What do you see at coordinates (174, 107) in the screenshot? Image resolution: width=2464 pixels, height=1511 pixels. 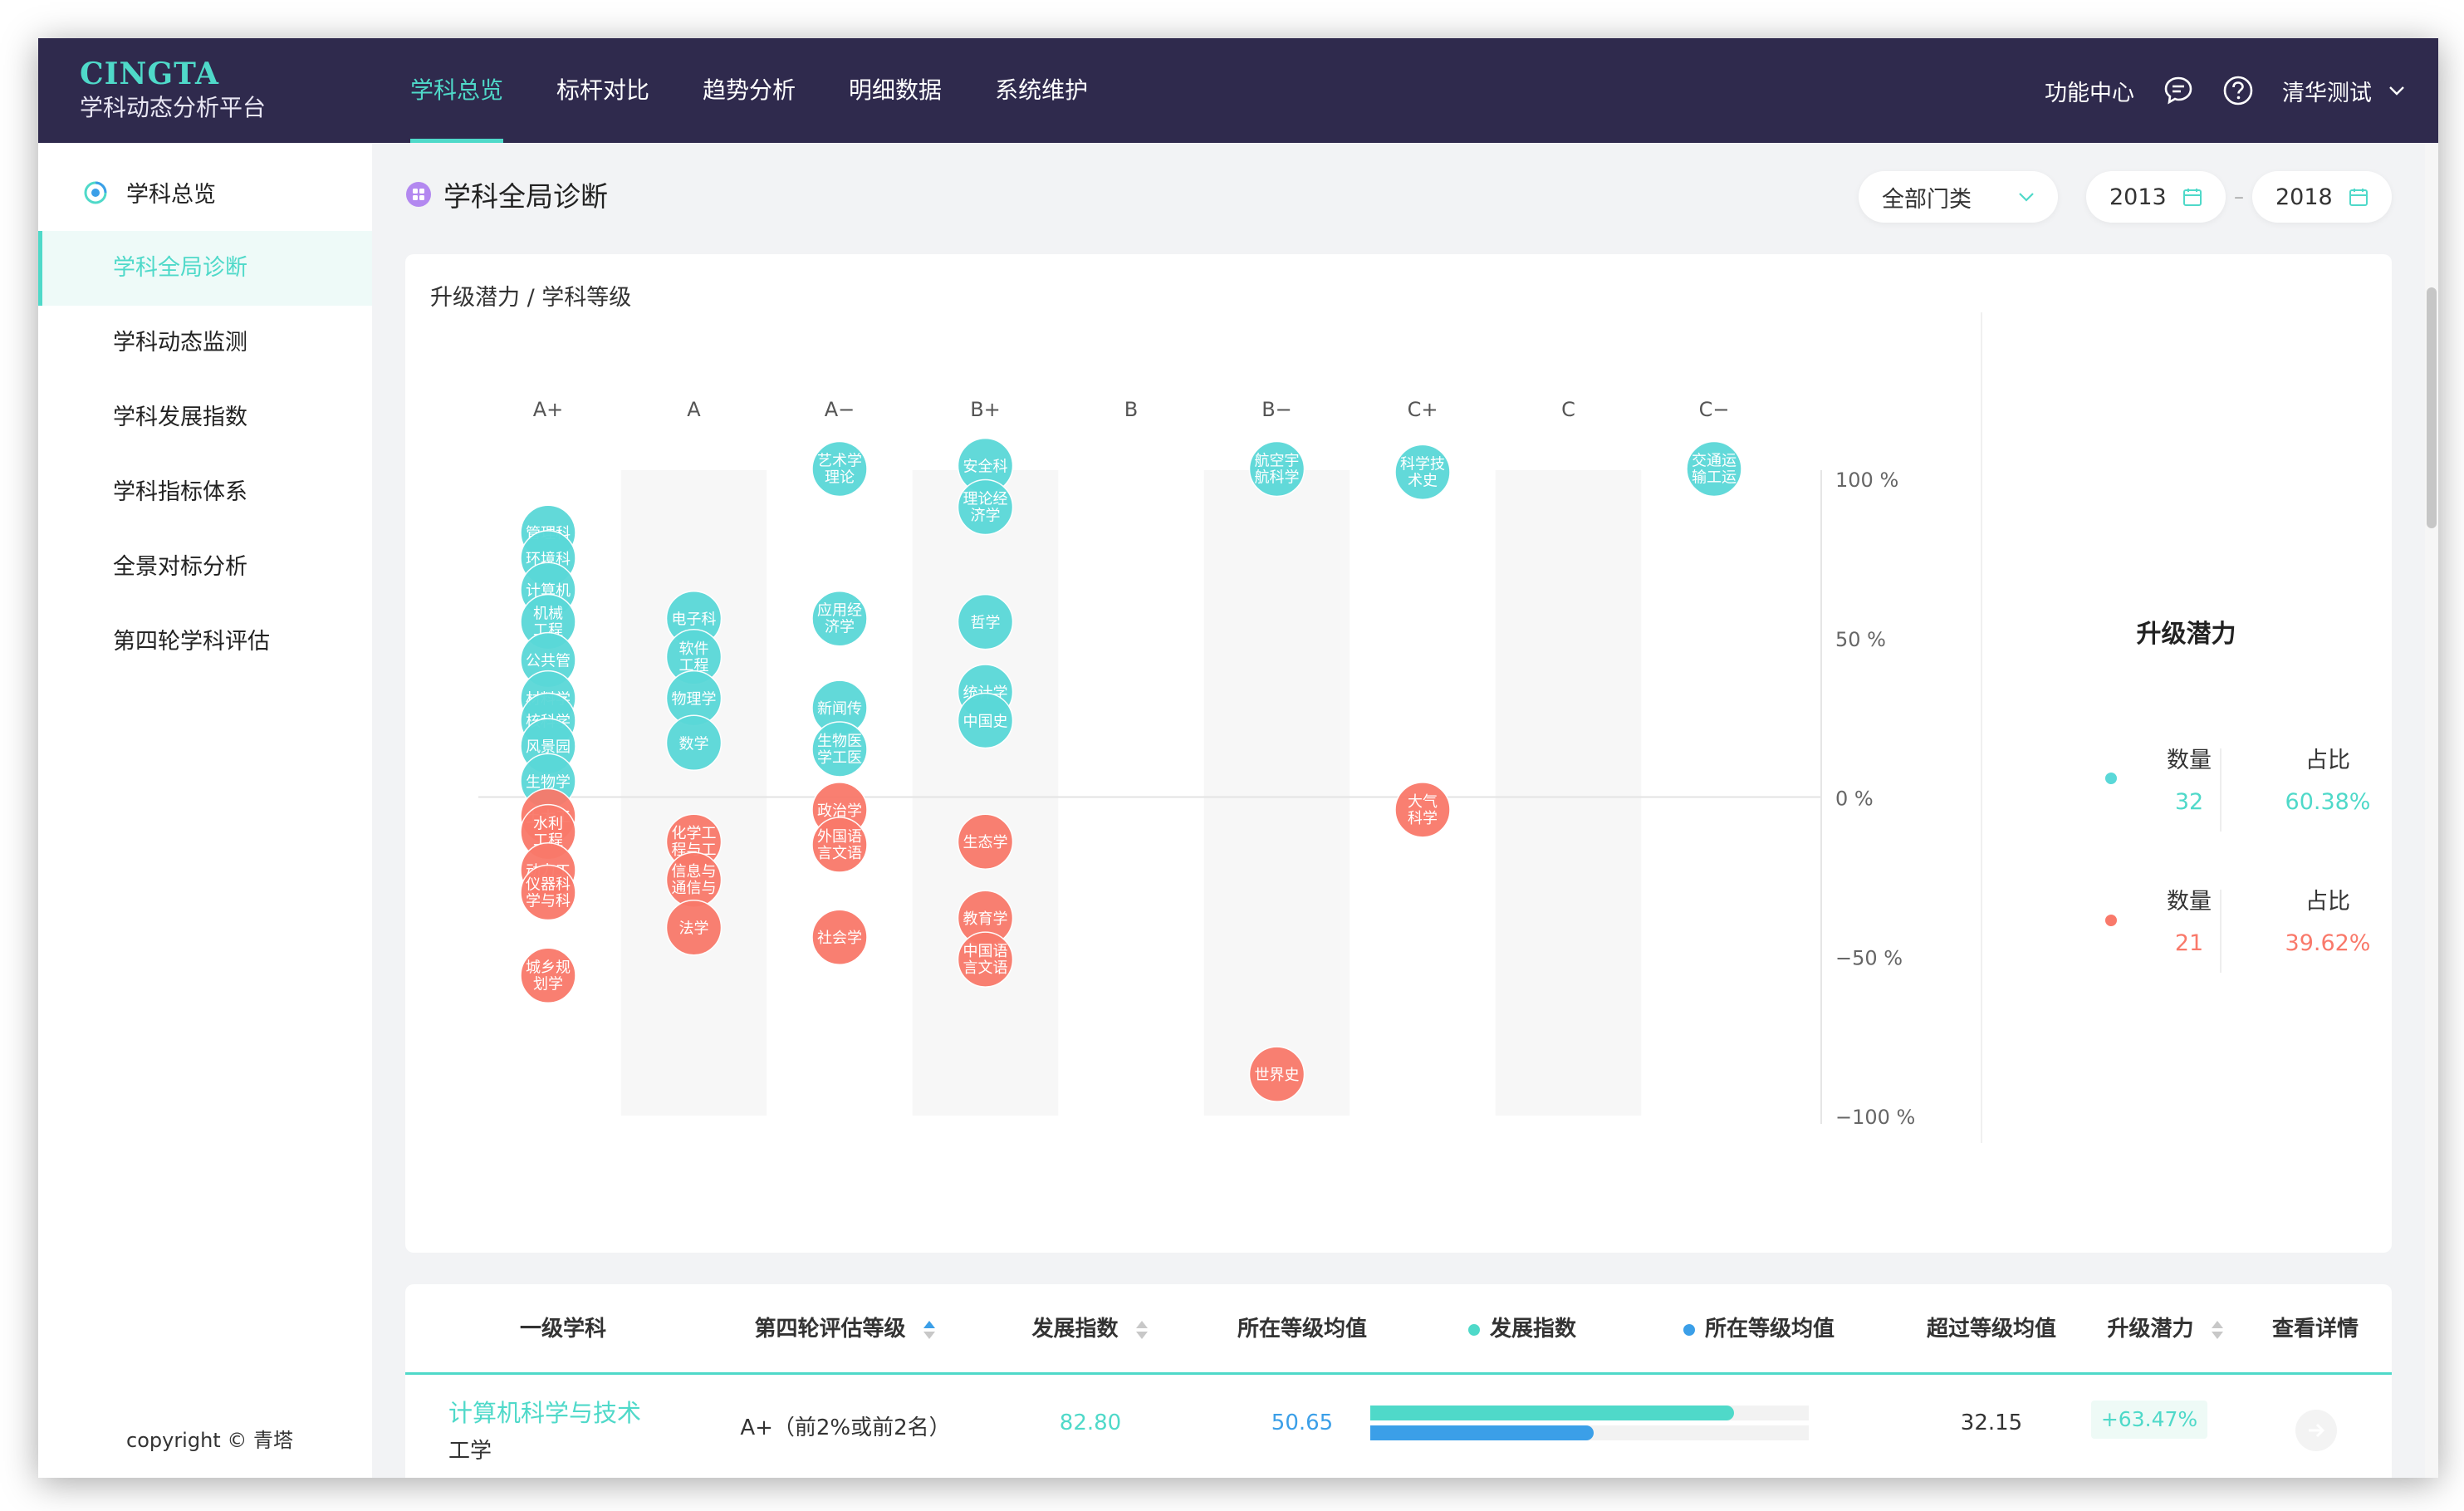 I see `brand-subtitle: 学科动态分析平台` at bounding box center [174, 107].